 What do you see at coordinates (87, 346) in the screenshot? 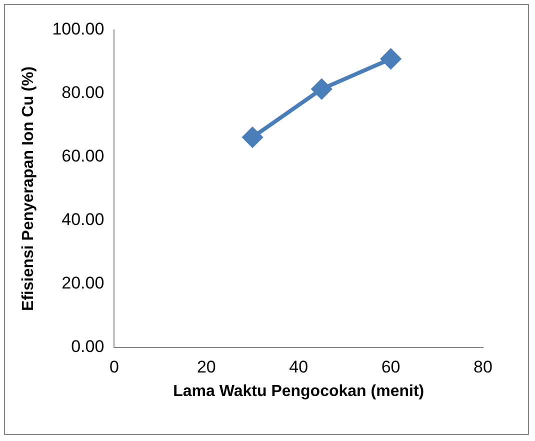
I see `y-tick-label: 0.00` at bounding box center [87, 346].